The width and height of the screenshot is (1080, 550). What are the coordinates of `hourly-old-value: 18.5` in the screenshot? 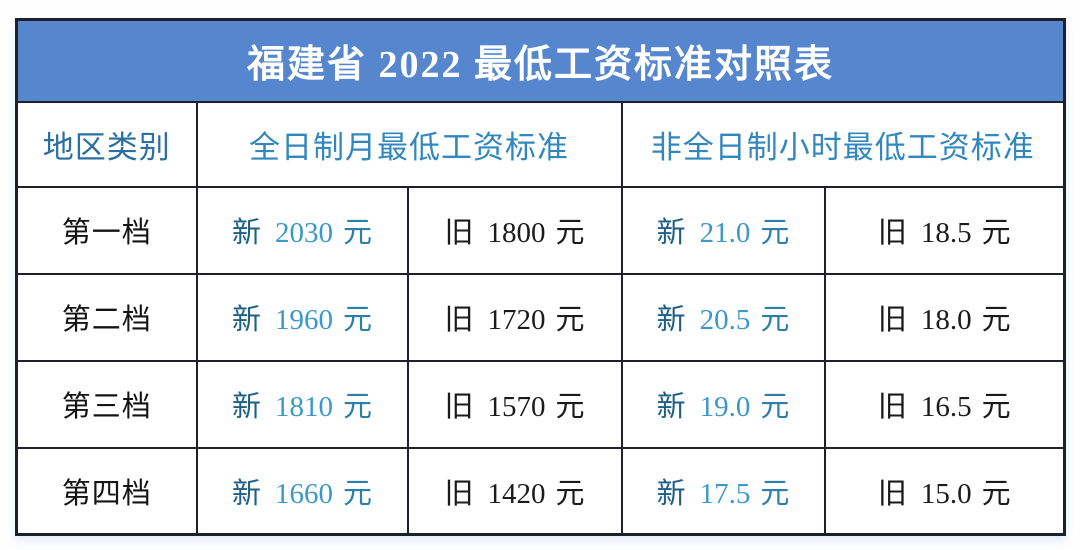 It's located at (946, 233).